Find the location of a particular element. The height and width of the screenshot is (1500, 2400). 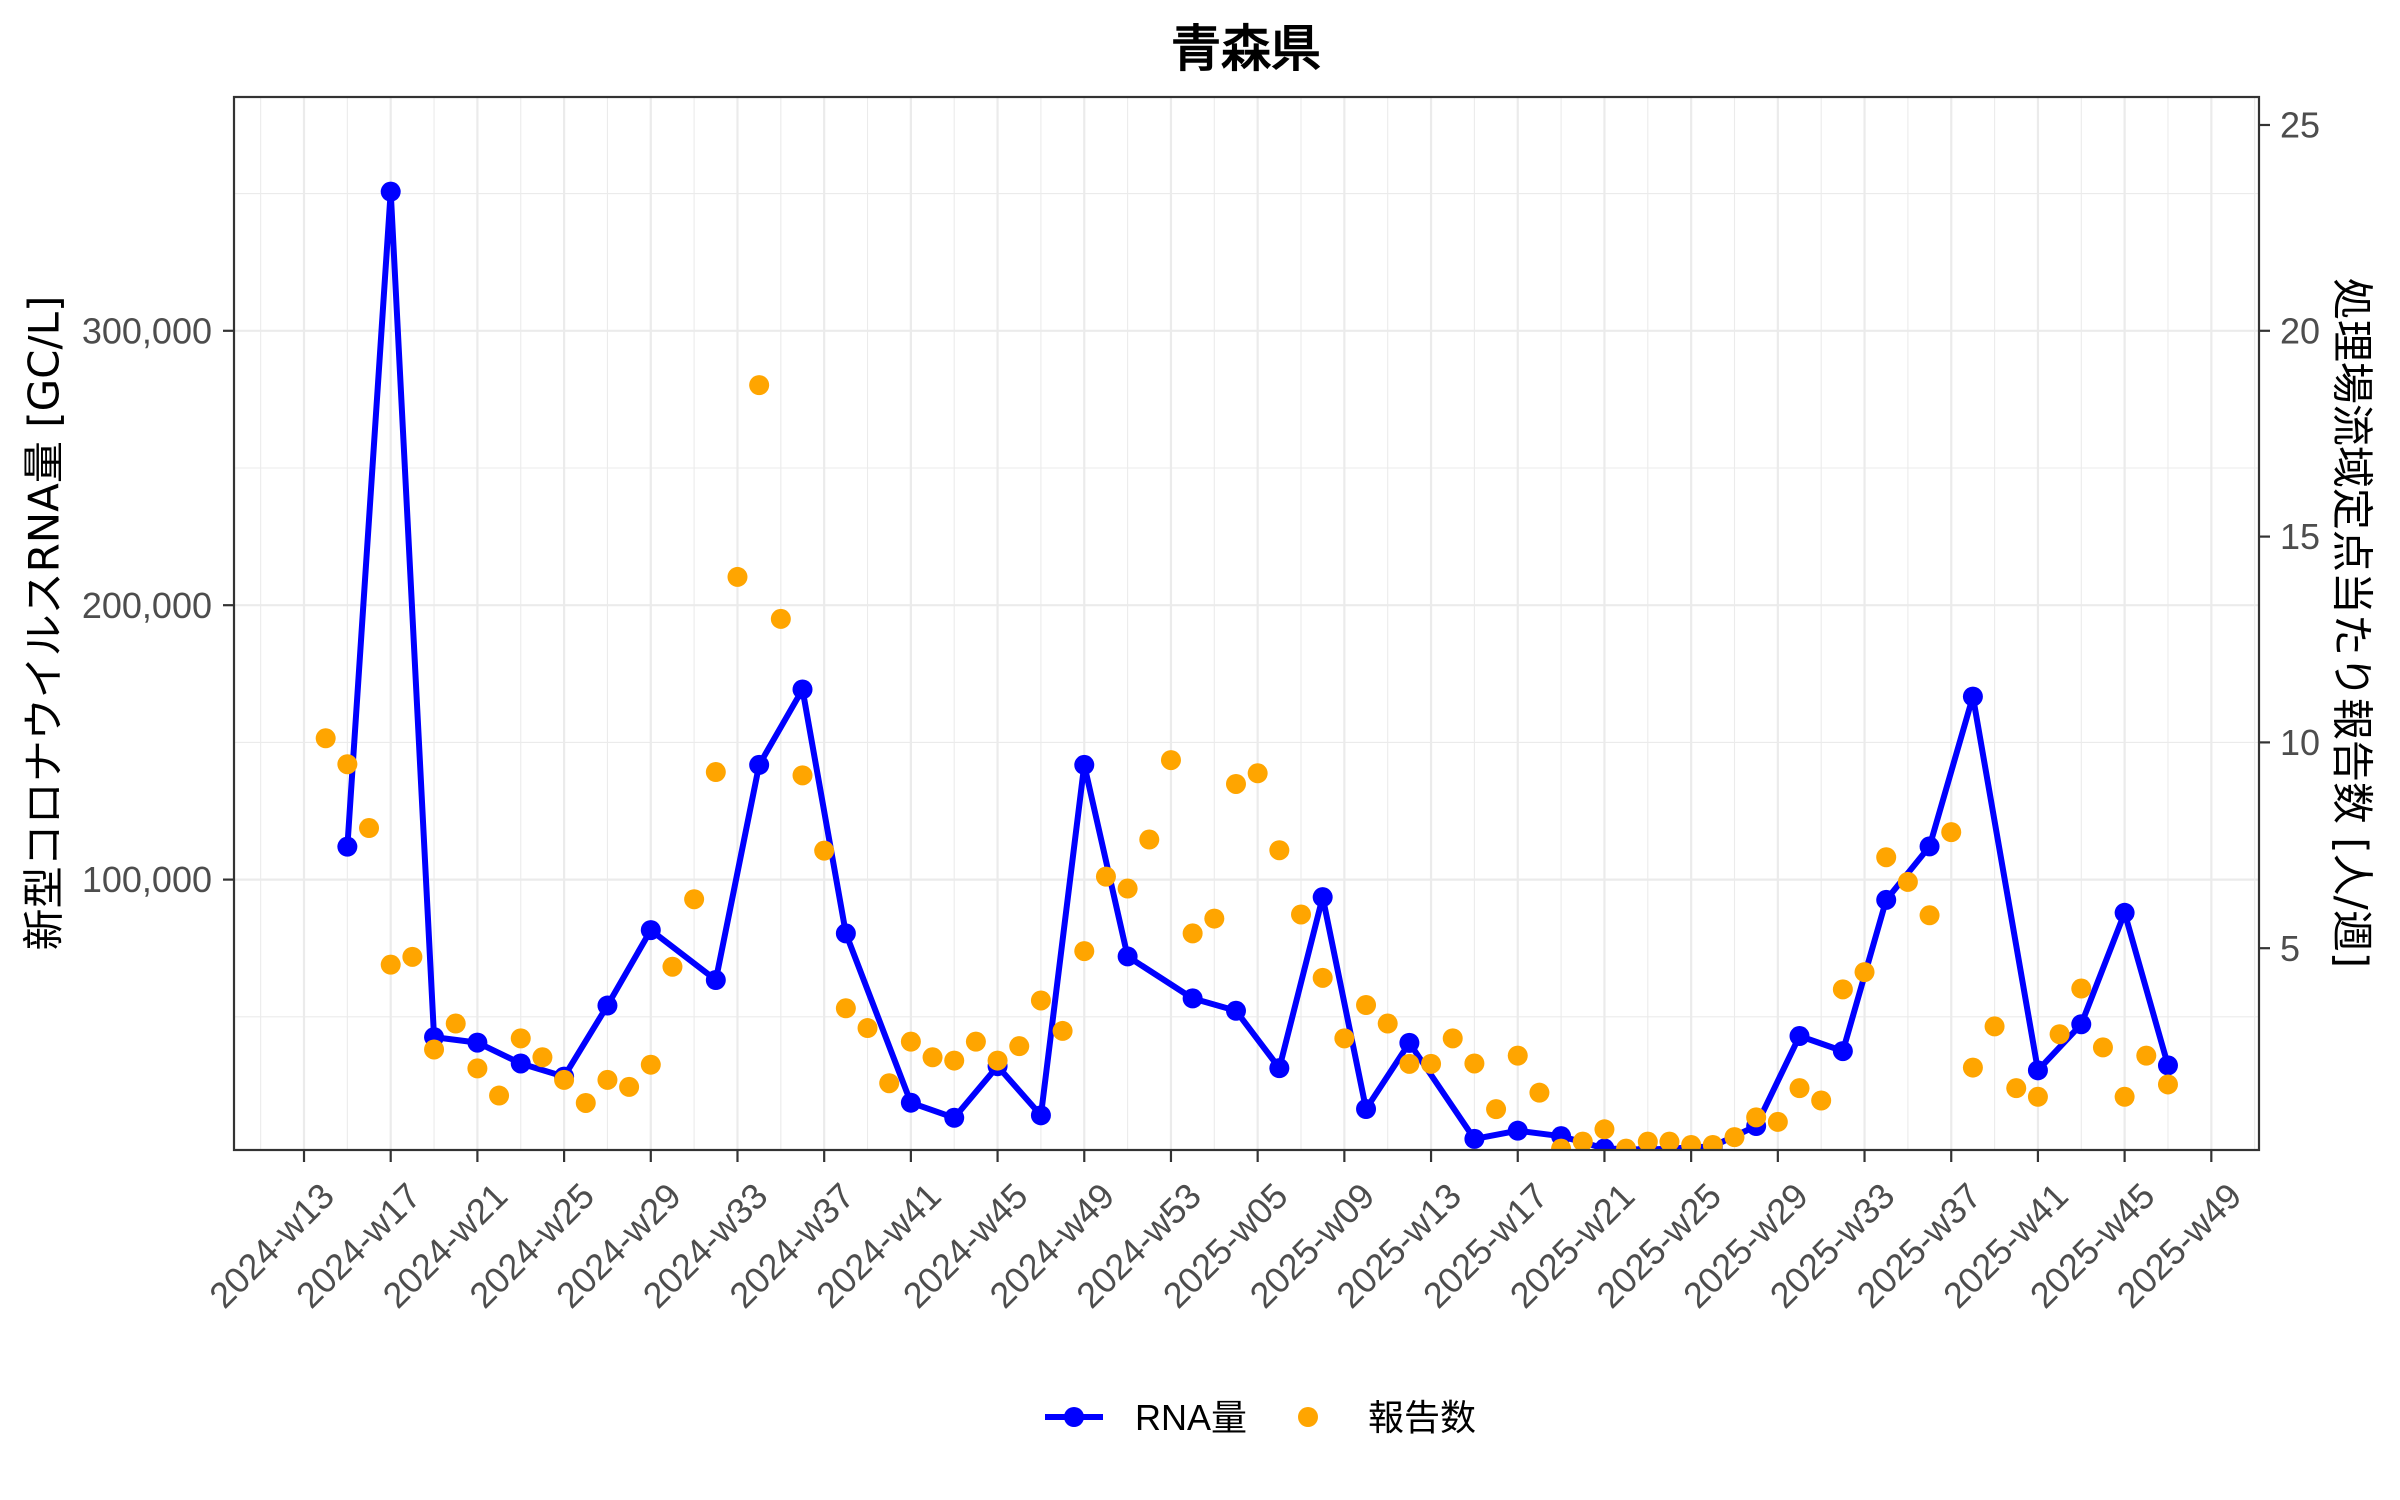

chart-title: 青森県 is located at coordinates (1246, 49).